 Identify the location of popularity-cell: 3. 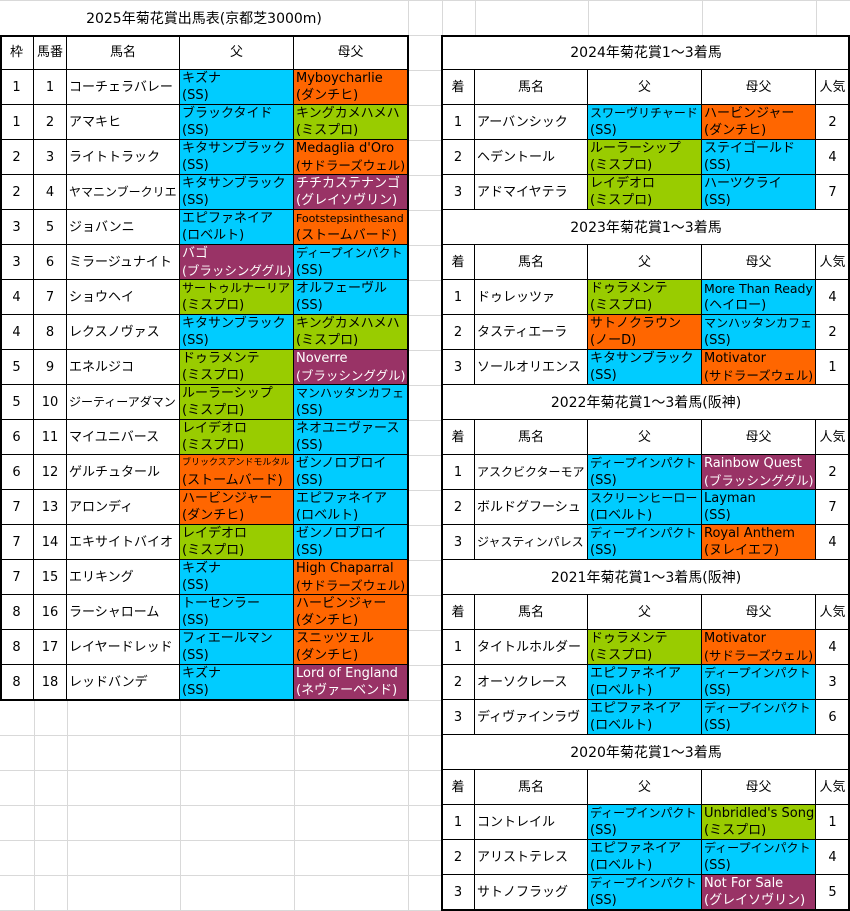
(833, 682).